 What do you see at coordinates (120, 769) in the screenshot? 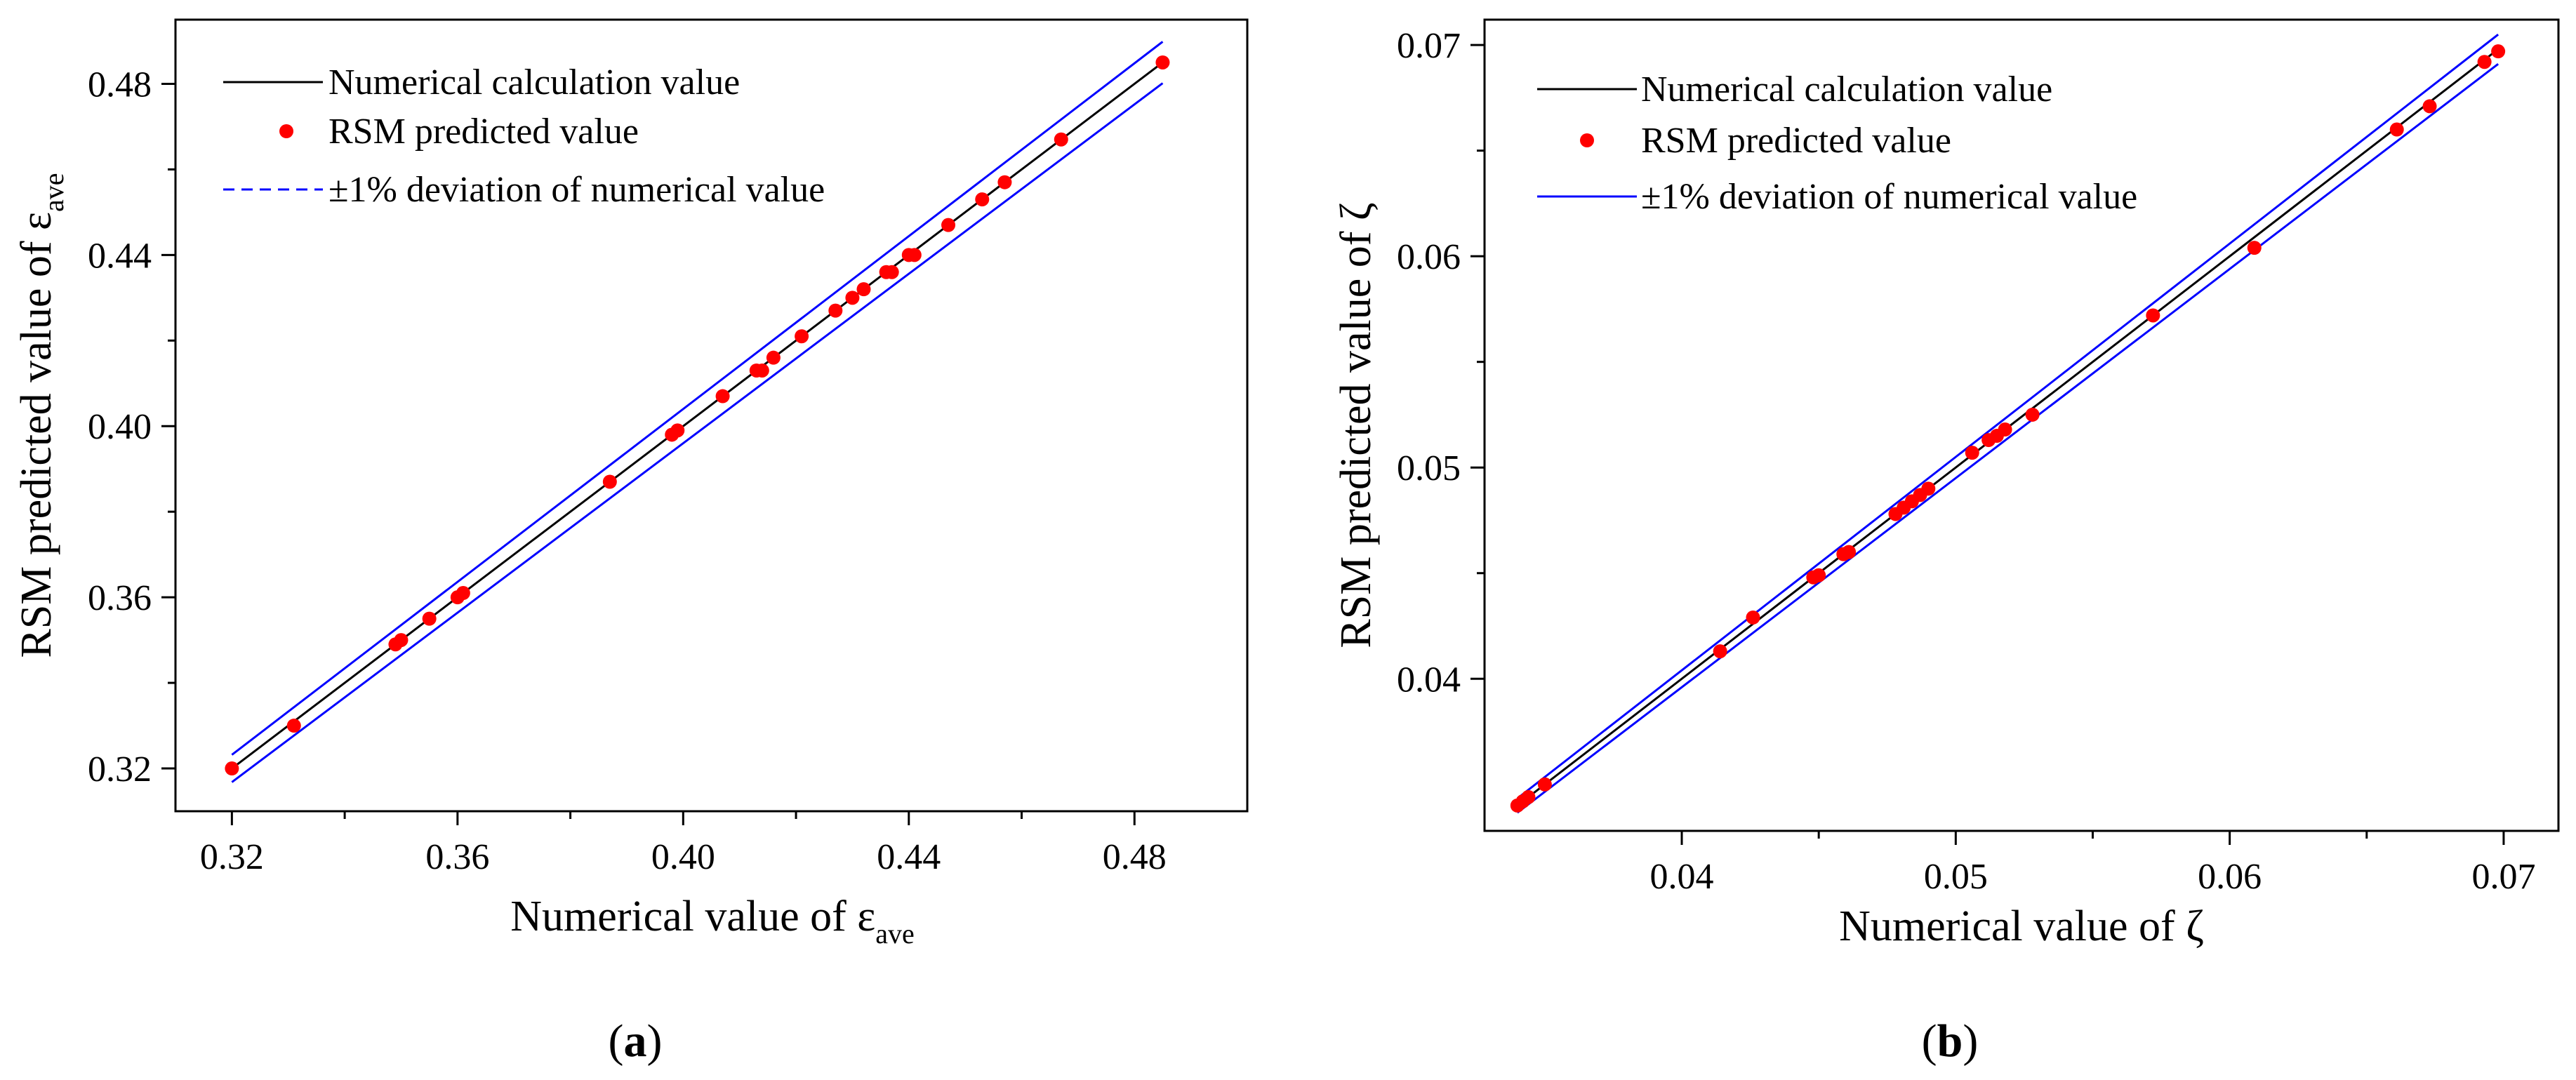
I see `panel-a-y-tick-label: 0.32` at bounding box center [120, 769].